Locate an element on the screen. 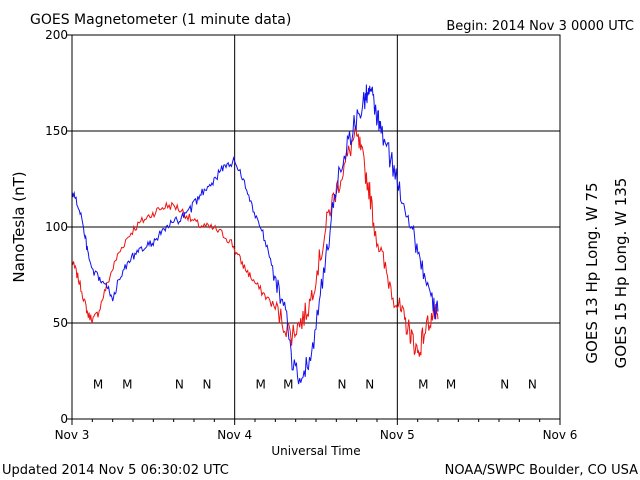 The image size is (640, 480). updated-timestamp: Updated 2014 Nov 5 06:30:02 UTC is located at coordinates (115, 470).